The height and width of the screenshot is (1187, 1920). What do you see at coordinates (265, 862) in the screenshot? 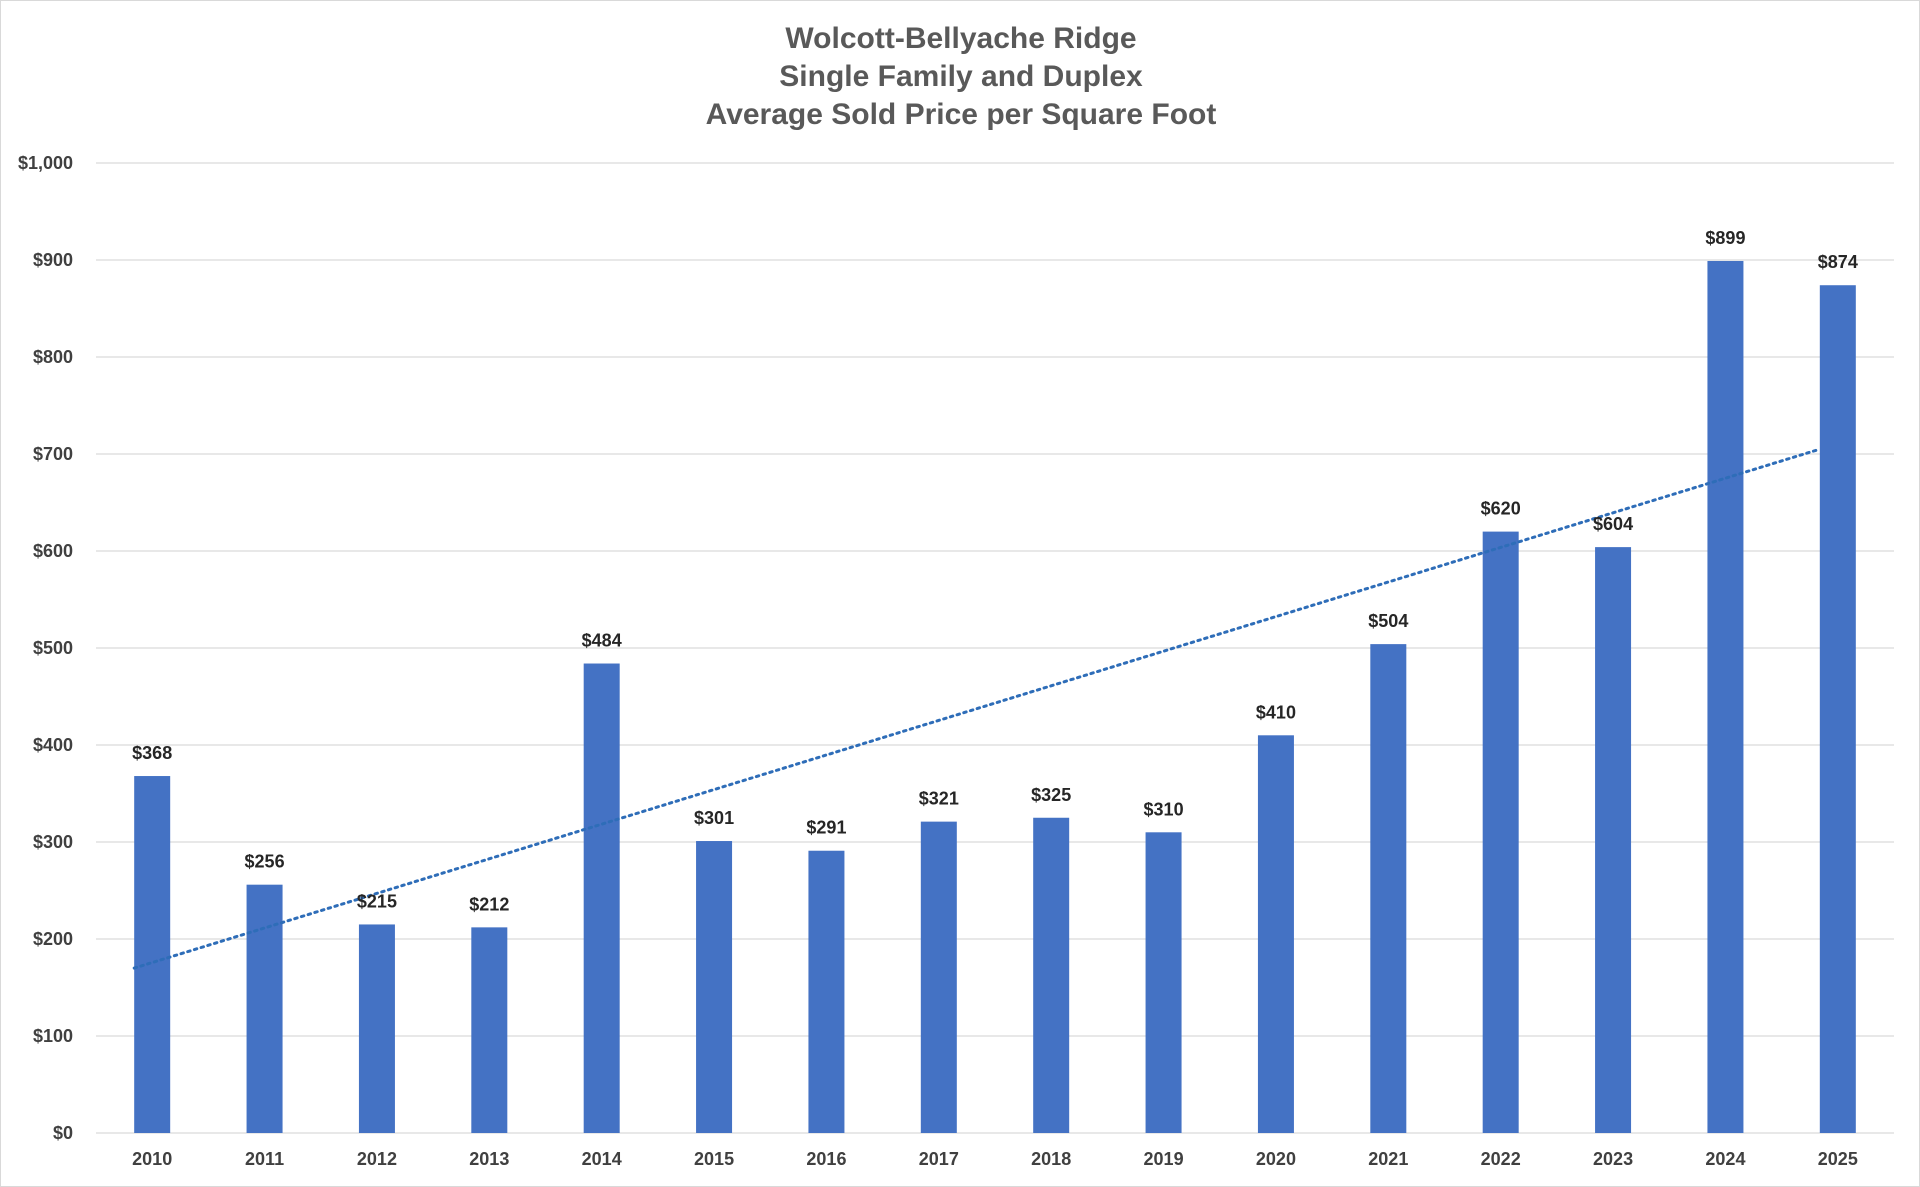
I see `data-label: $256` at bounding box center [265, 862].